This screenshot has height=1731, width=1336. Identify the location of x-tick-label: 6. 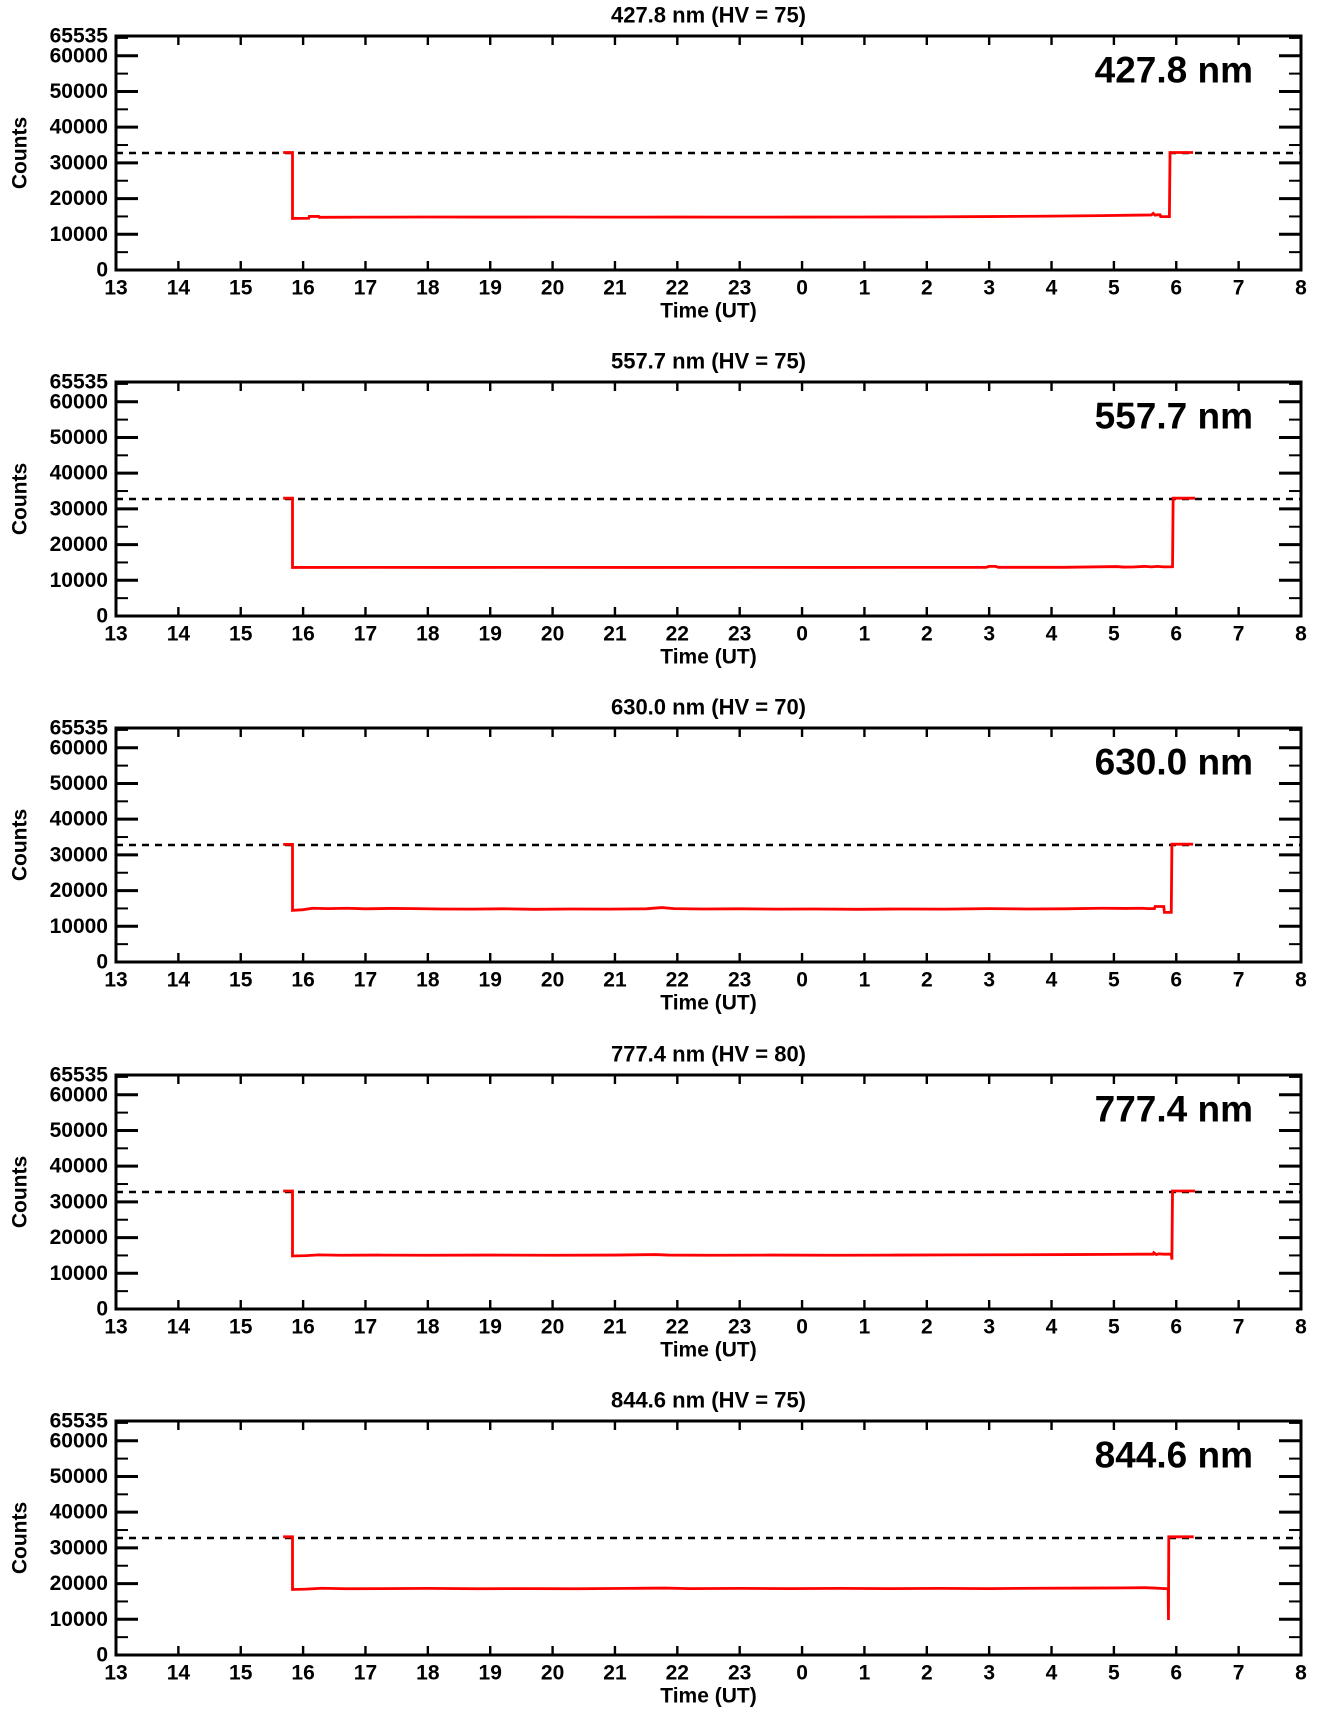
(1176, 1327).